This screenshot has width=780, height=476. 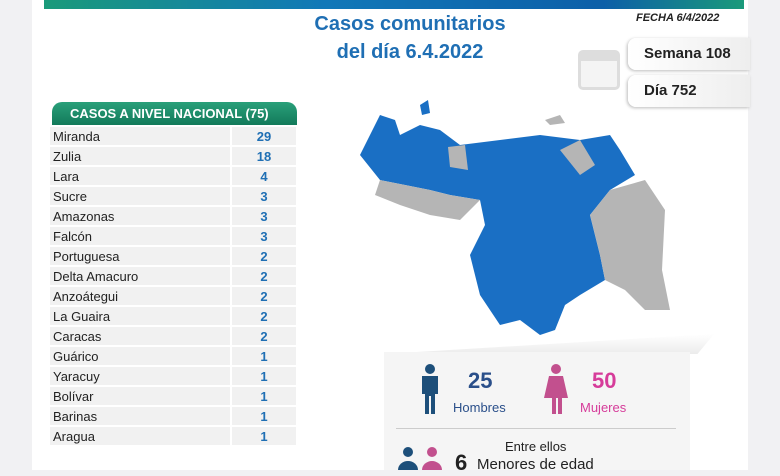 What do you see at coordinates (461, 462) in the screenshot?
I see `minors-count: 6` at bounding box center [461, 462].